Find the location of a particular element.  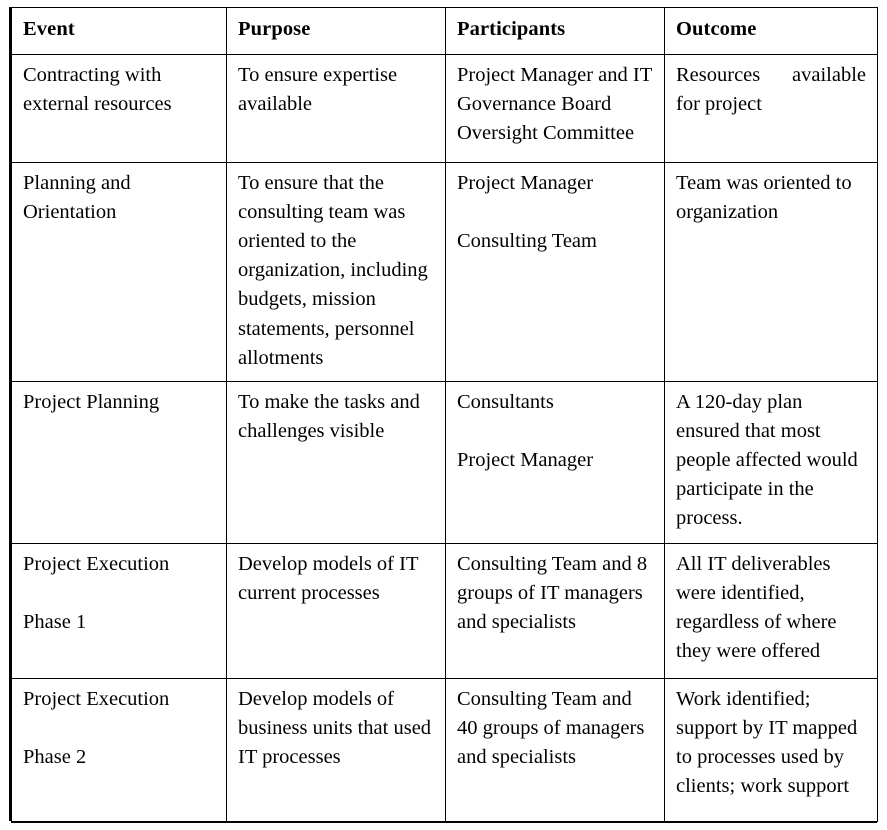

cell-text: Develop models of IT current processes is located at coordinates (328, 579).